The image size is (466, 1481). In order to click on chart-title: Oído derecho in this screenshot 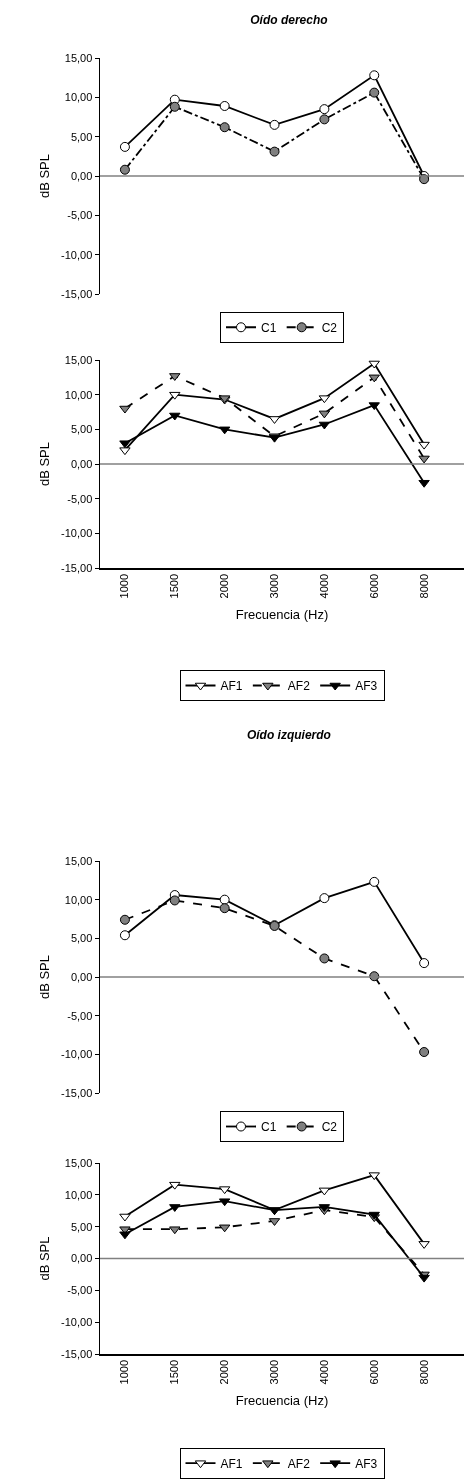, I will do `click(289, 20)`.